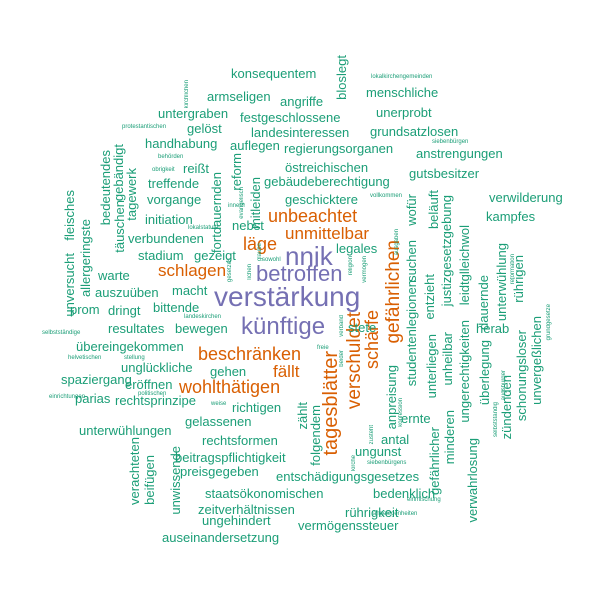 The width and height of the screenshot is (600, 600). I want to click on word: unheilbar, so click(447, 359).